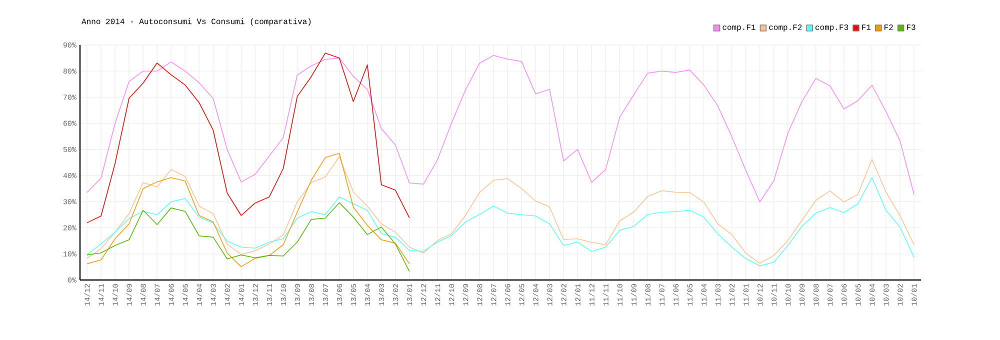 The image size is (1000, 340). What do you see at coordinates (831, 28) in the screenshot?
I see `legend-label: comp.F3` at bounding box center [831, 28].